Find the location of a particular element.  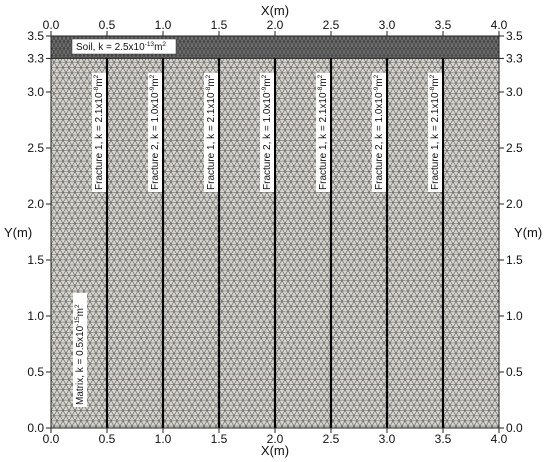

y-tick-label-right: 3.3 is located at coordinates (514, 58).